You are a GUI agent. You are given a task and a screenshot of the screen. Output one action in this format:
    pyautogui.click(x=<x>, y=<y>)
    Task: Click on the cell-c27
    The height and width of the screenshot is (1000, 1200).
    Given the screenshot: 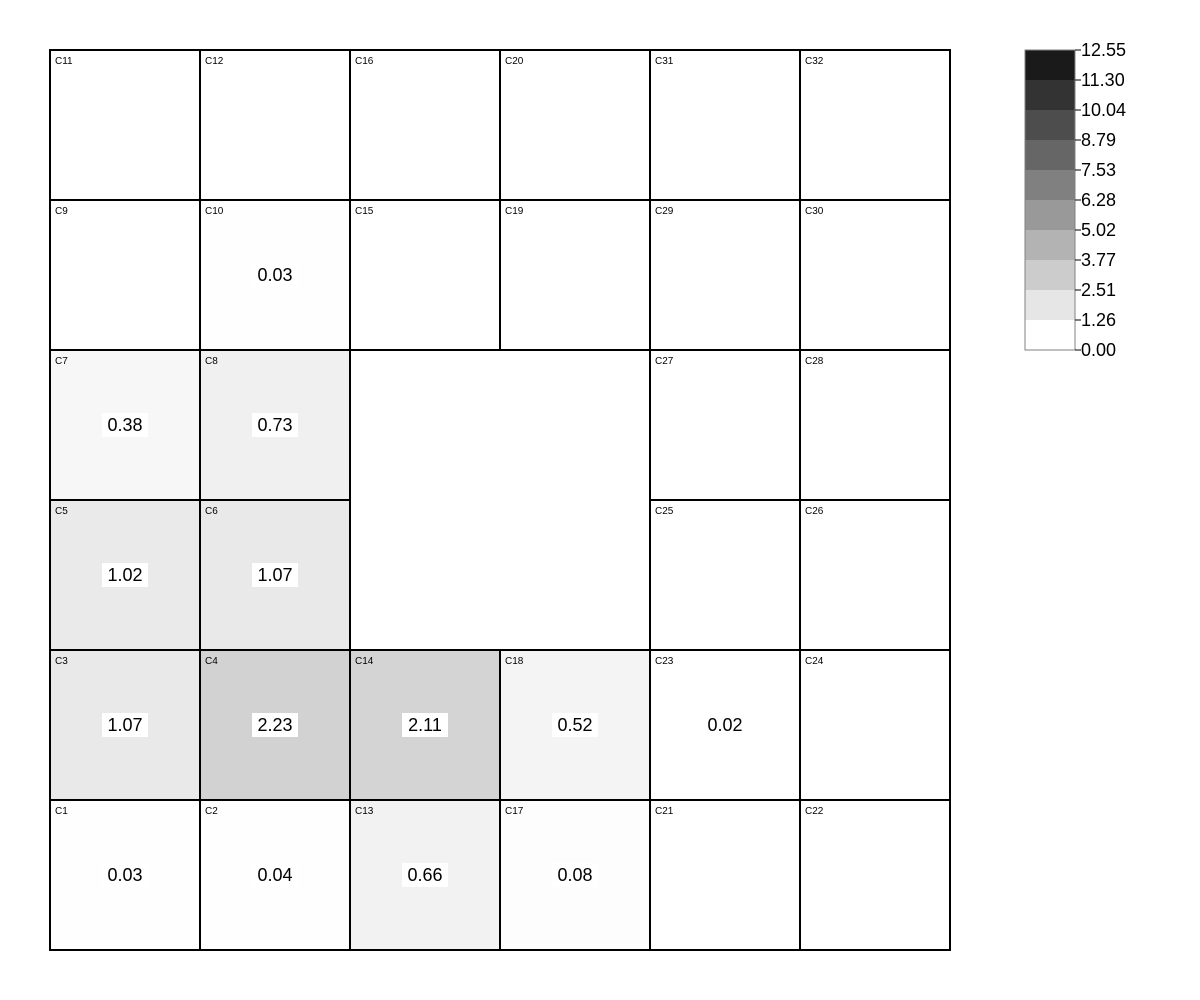 What is the action you would take?
    pyautogui.click(x=725, y=425)
    